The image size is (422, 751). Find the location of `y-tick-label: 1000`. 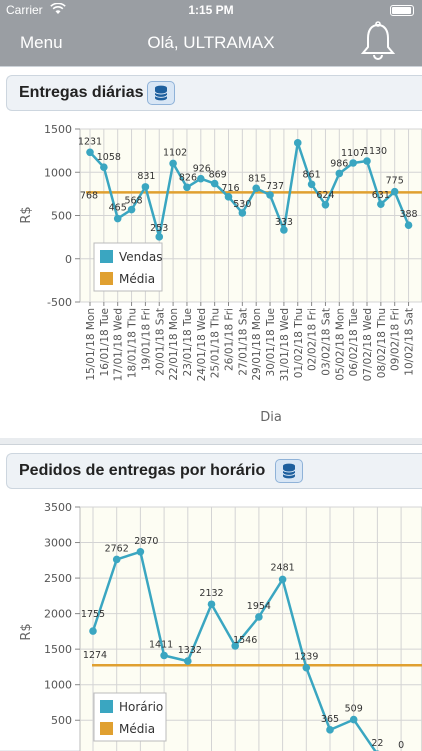

y-tick-label: 1000 is located at coordinates (58, 685).